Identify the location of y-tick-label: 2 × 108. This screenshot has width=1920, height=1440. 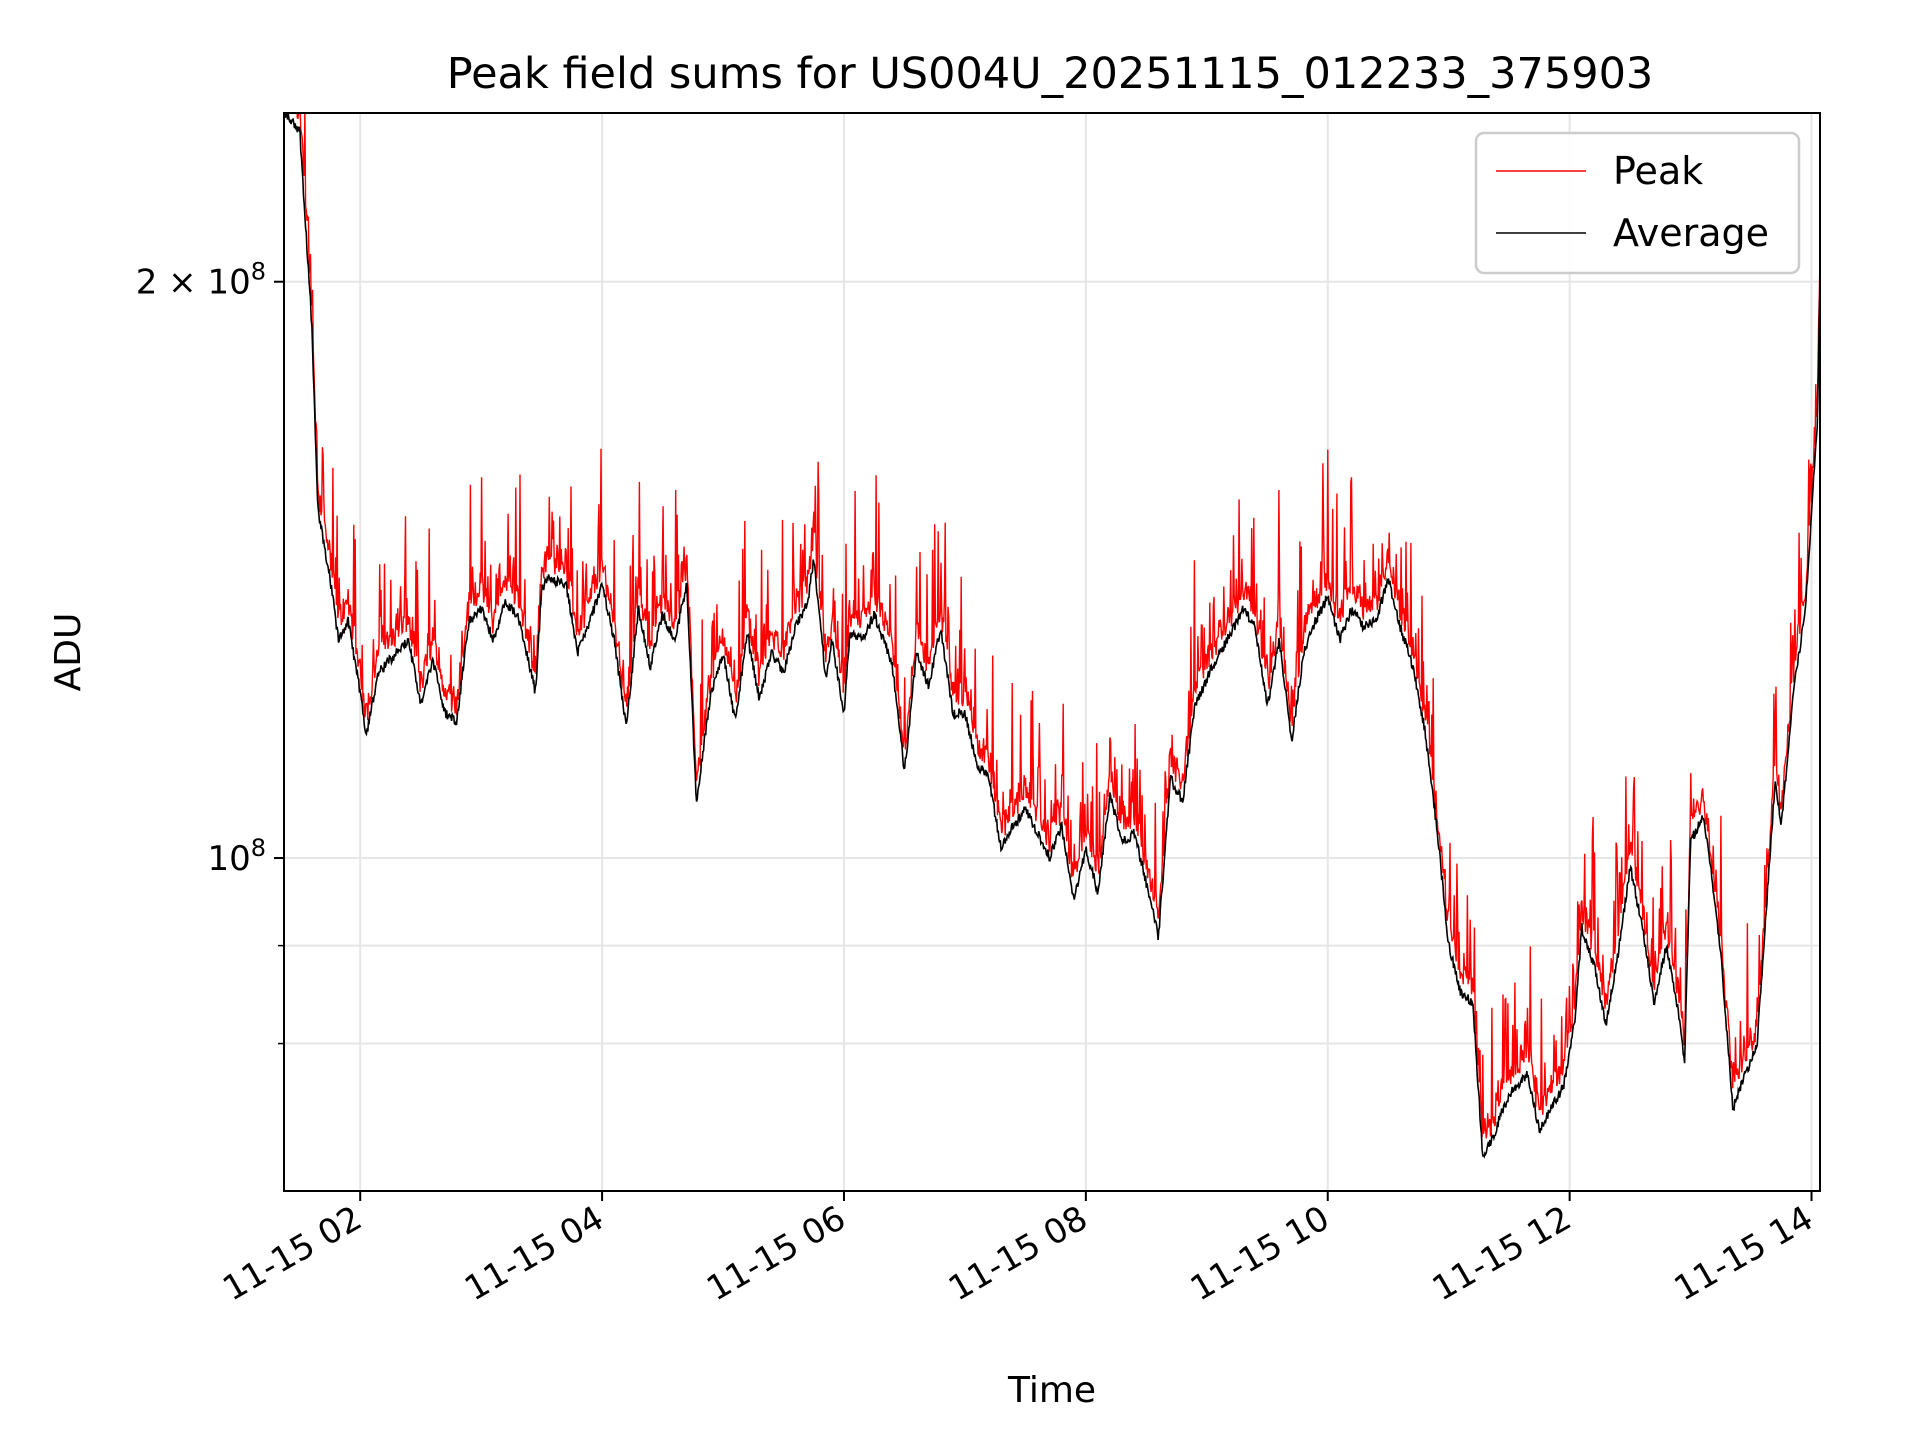
(201, 280).